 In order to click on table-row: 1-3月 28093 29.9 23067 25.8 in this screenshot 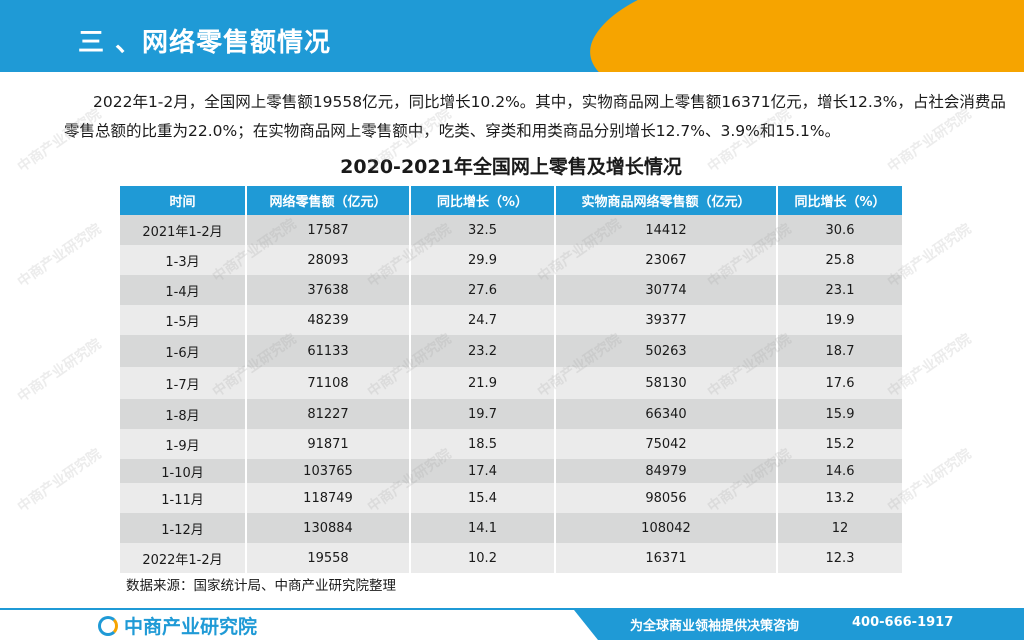, I will do `click(511, 260)`.